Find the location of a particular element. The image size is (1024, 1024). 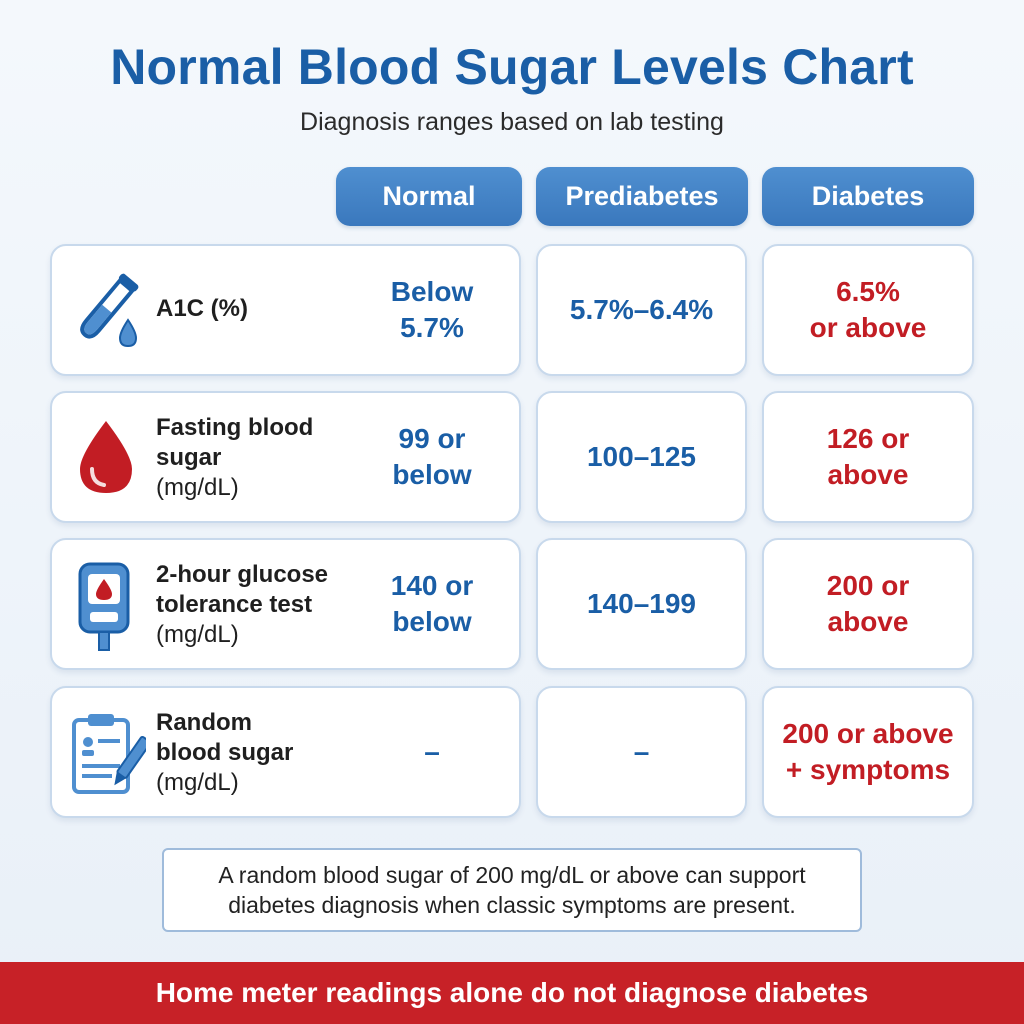

row-random-label-card: Random blood sugar (mg/dL) – is located at coordinates (285, 752).